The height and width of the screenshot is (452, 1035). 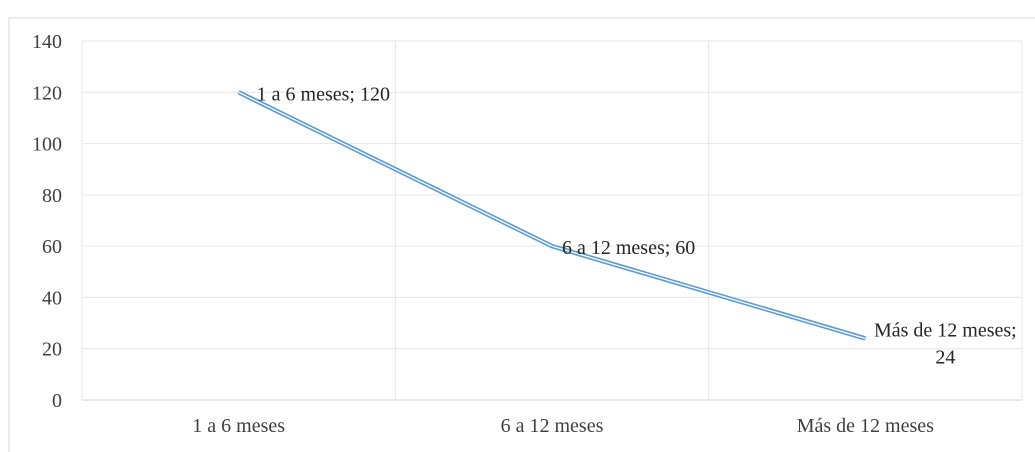 I want to click on data-label: Más de 12 meses;, so click(x=945, y=330).